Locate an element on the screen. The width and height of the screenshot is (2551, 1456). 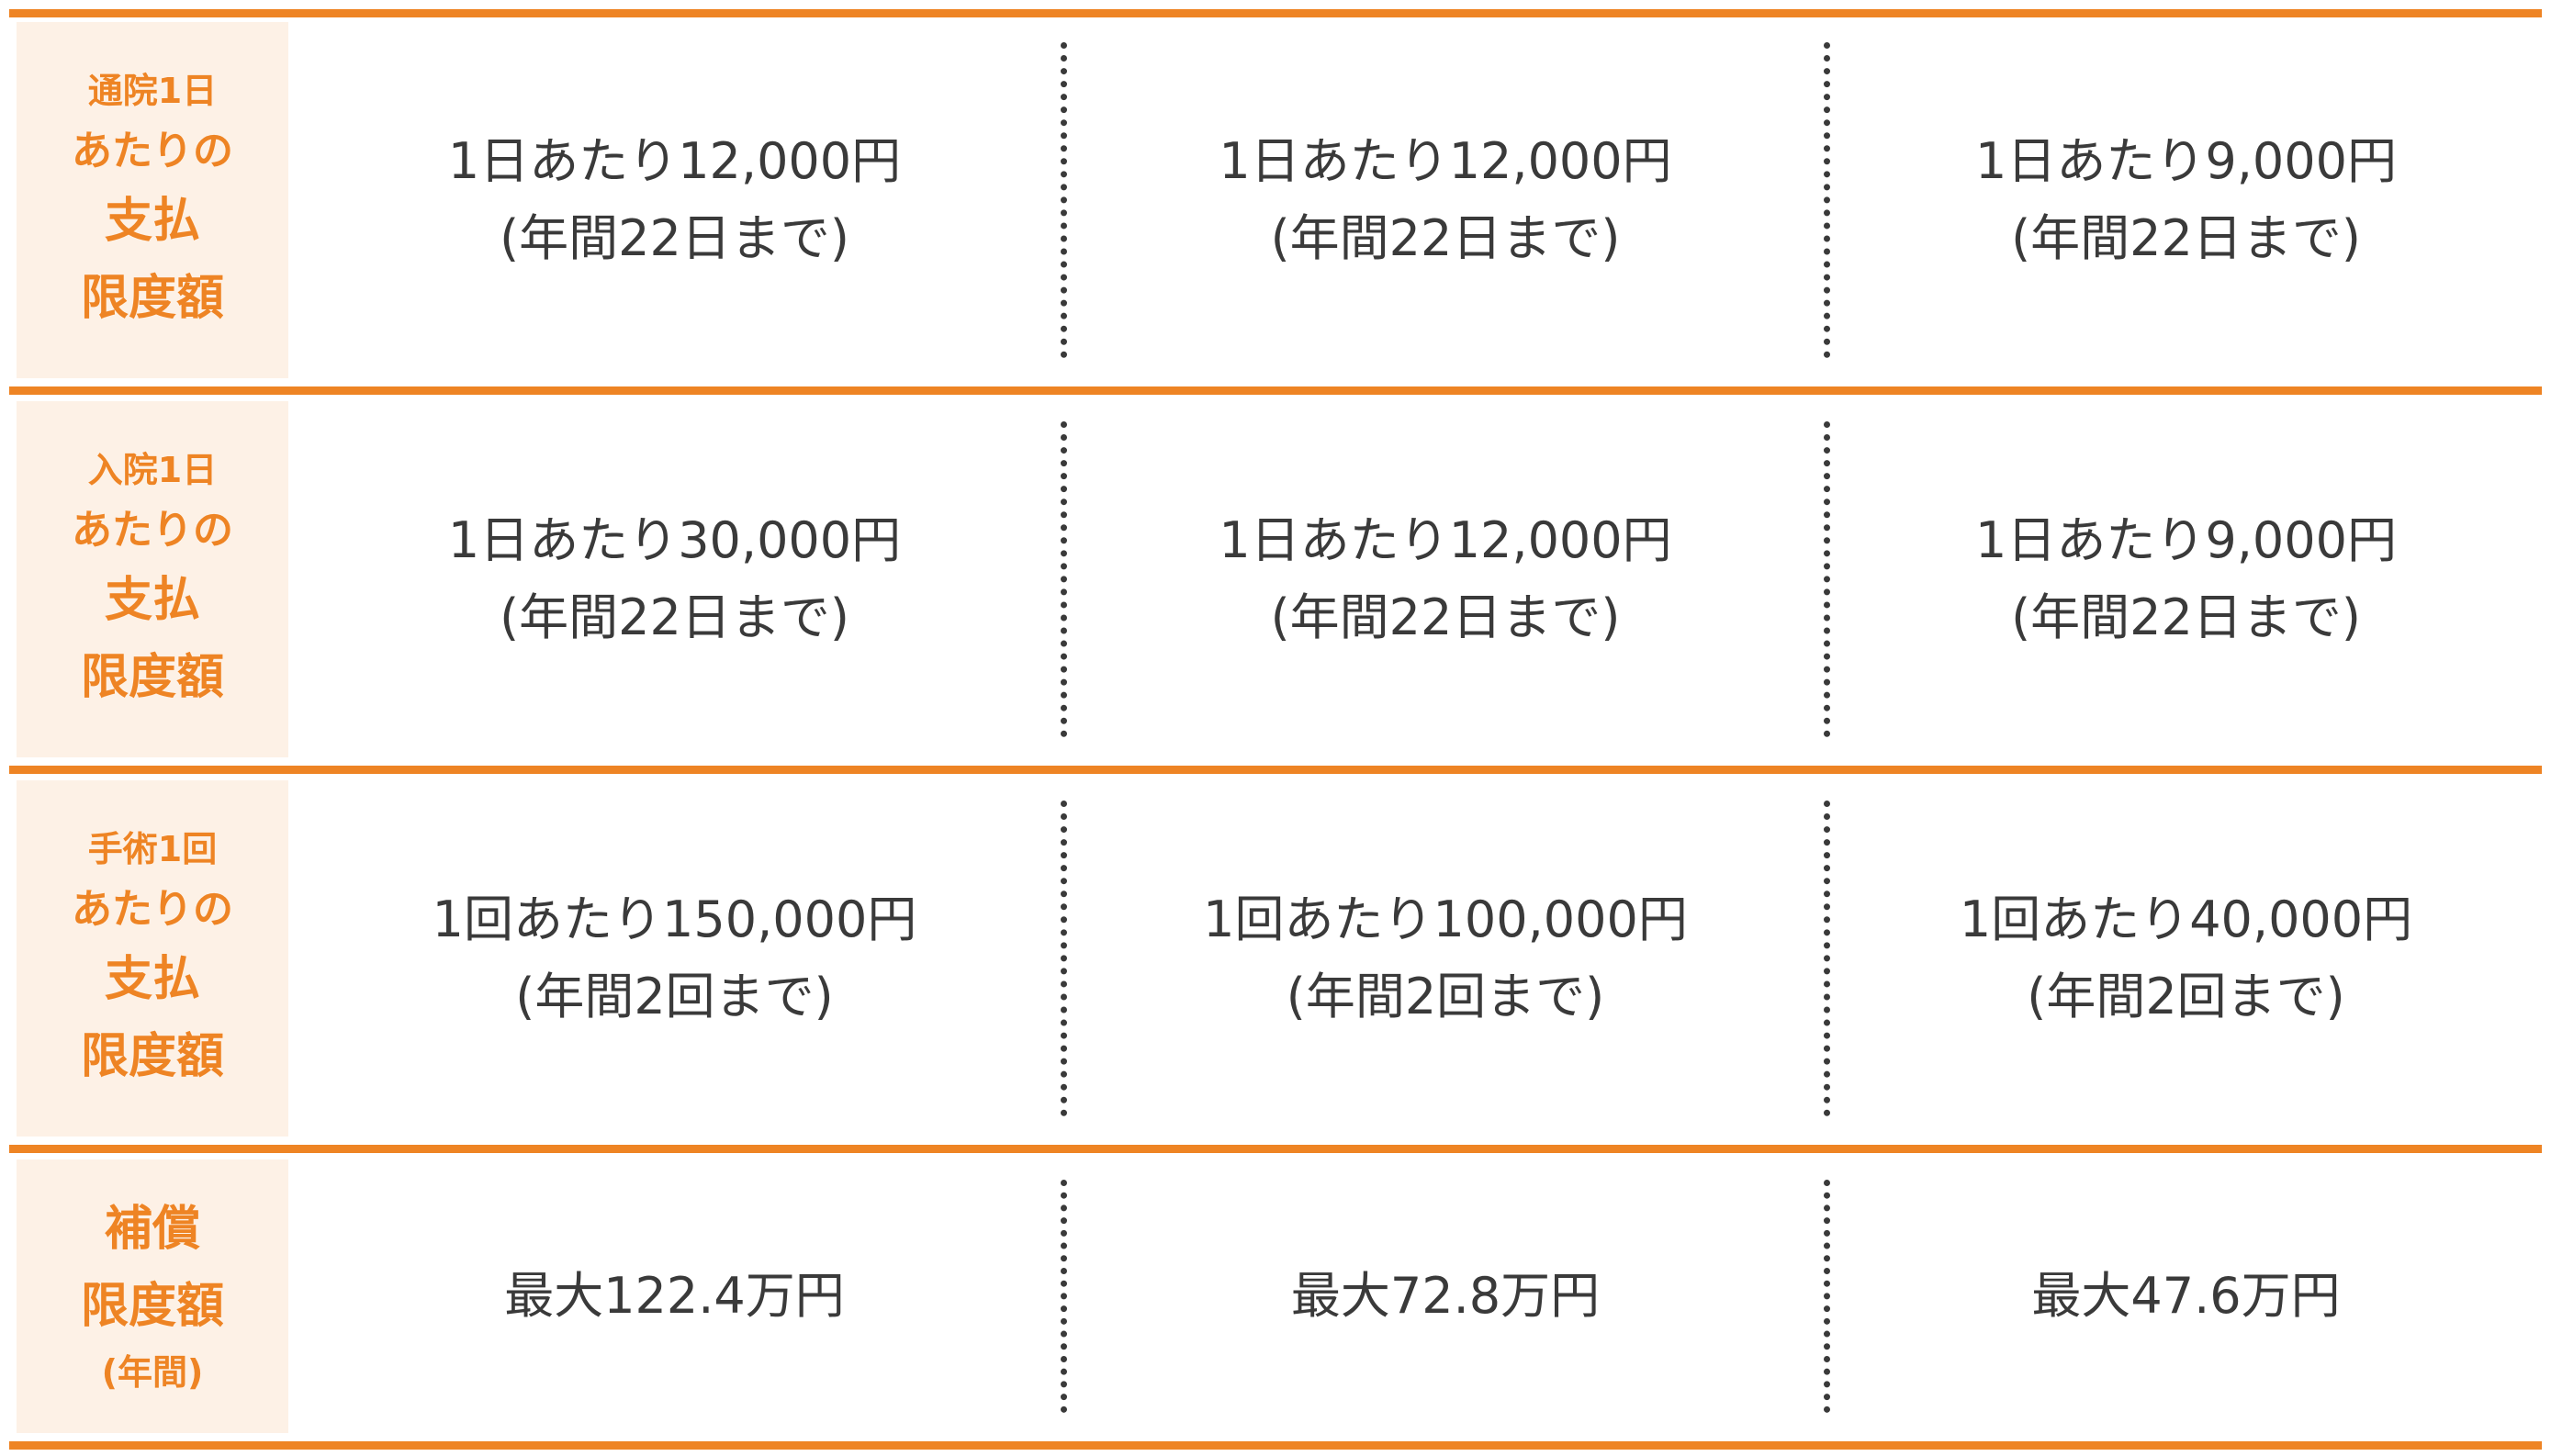
table-cell: 最大122.4万円 is located at coordinates (674, 1296).